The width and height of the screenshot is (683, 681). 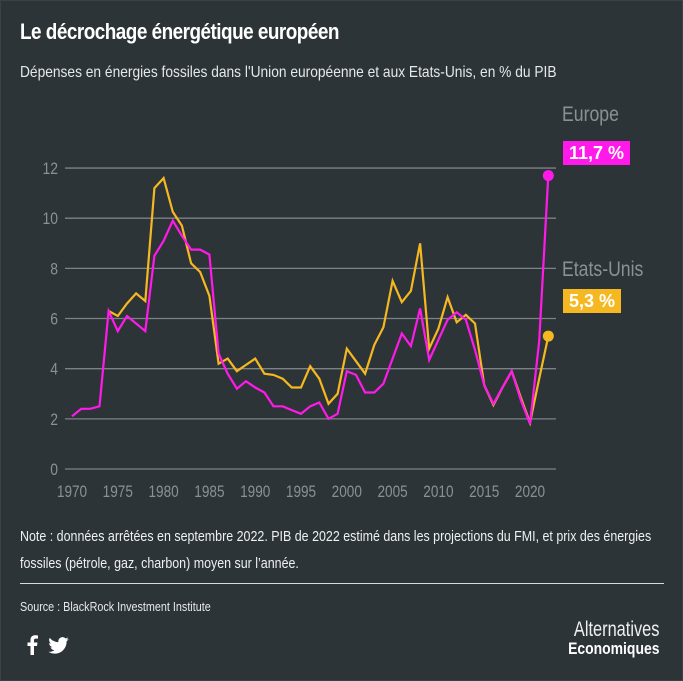 I want to click on y-tick-label: 8, so click(x=54, y=269).